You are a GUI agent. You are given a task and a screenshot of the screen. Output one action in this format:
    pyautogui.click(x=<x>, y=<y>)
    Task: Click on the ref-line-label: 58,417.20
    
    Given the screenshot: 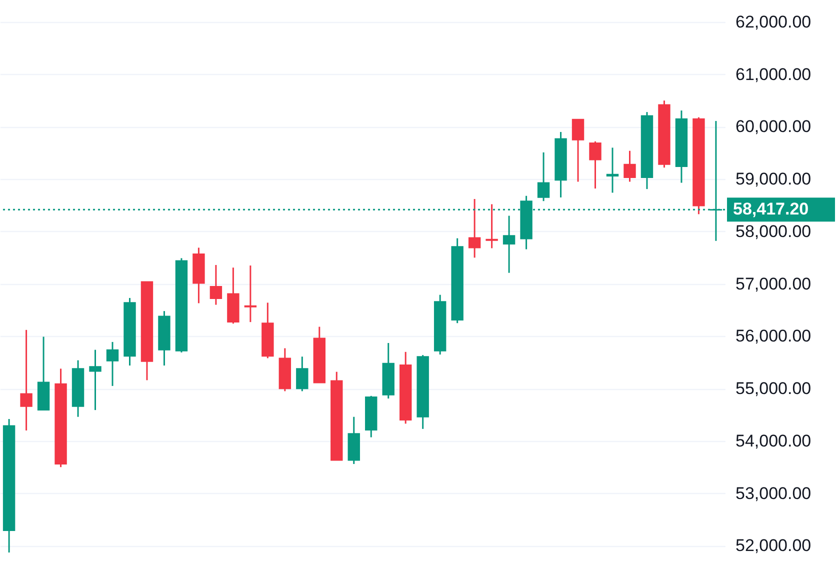 What is the action you would take?
    pyautogui.click(x=771, y=209)
    